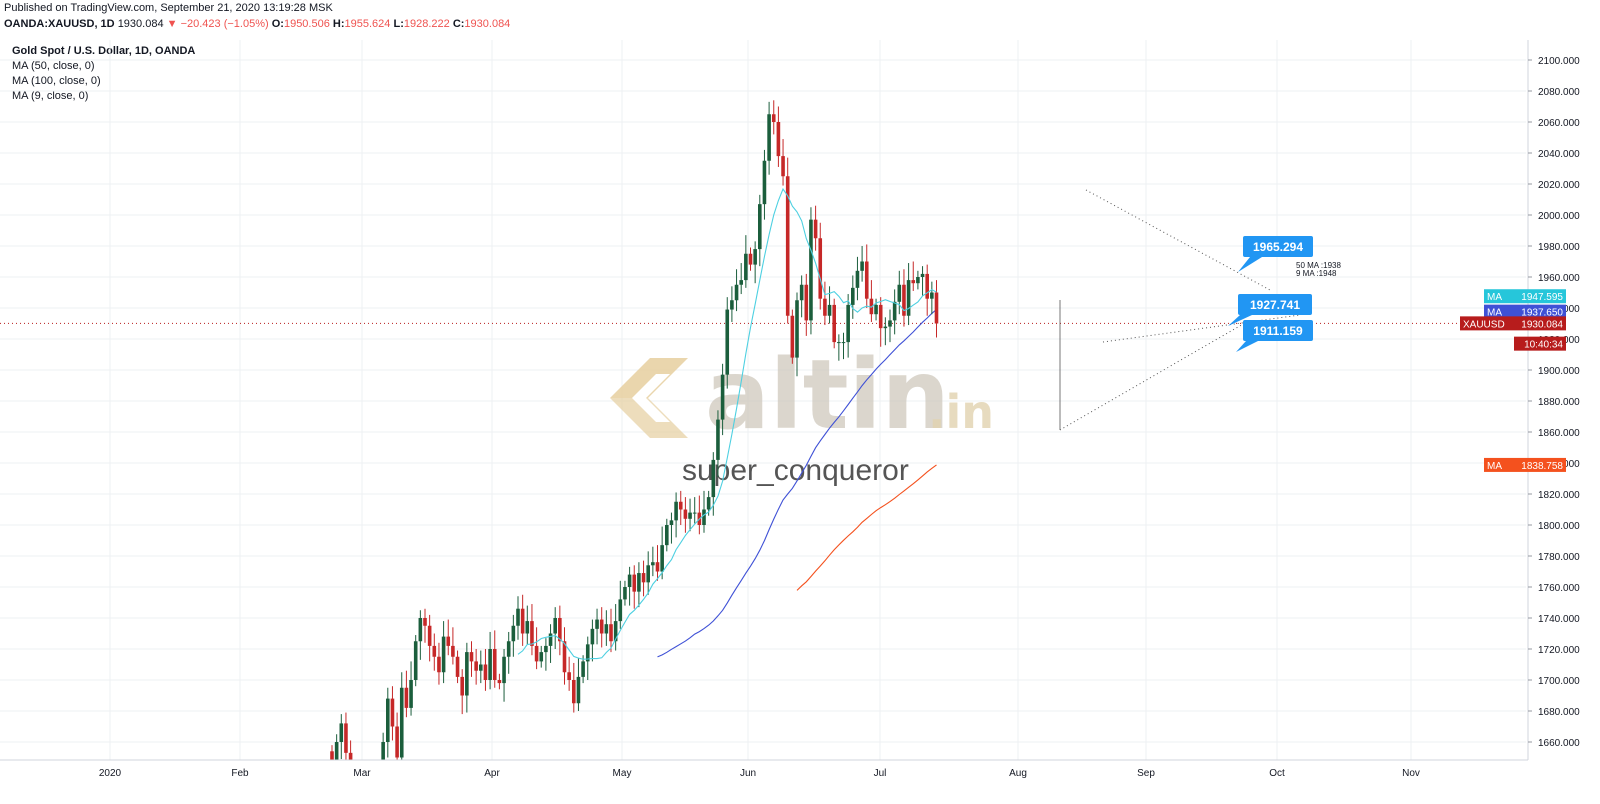 The width and height of the screenshot is (1600, 804). What do you see at coordinates (1411, 773) in the screenshot?
I see `x-tick-label: Nov` at bounding box center [1411, 773].